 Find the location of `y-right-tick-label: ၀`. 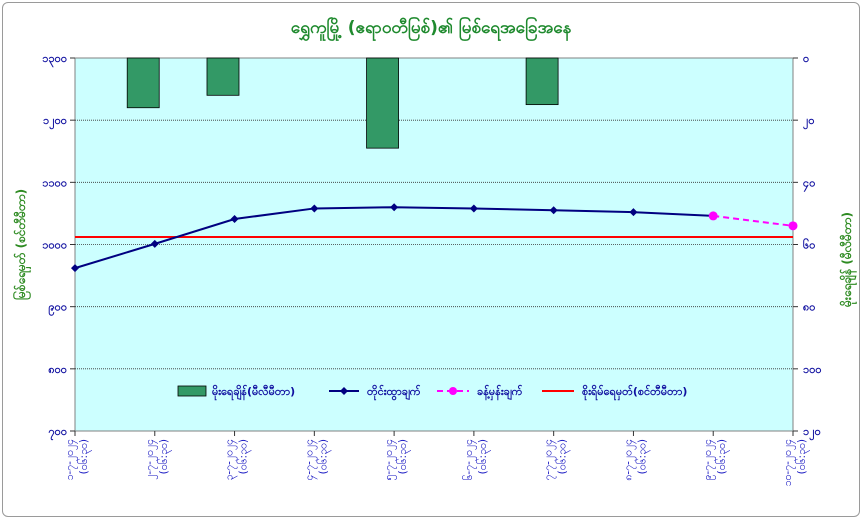

y-right-tick-label: ၀ is located at coordinates (806, 58).